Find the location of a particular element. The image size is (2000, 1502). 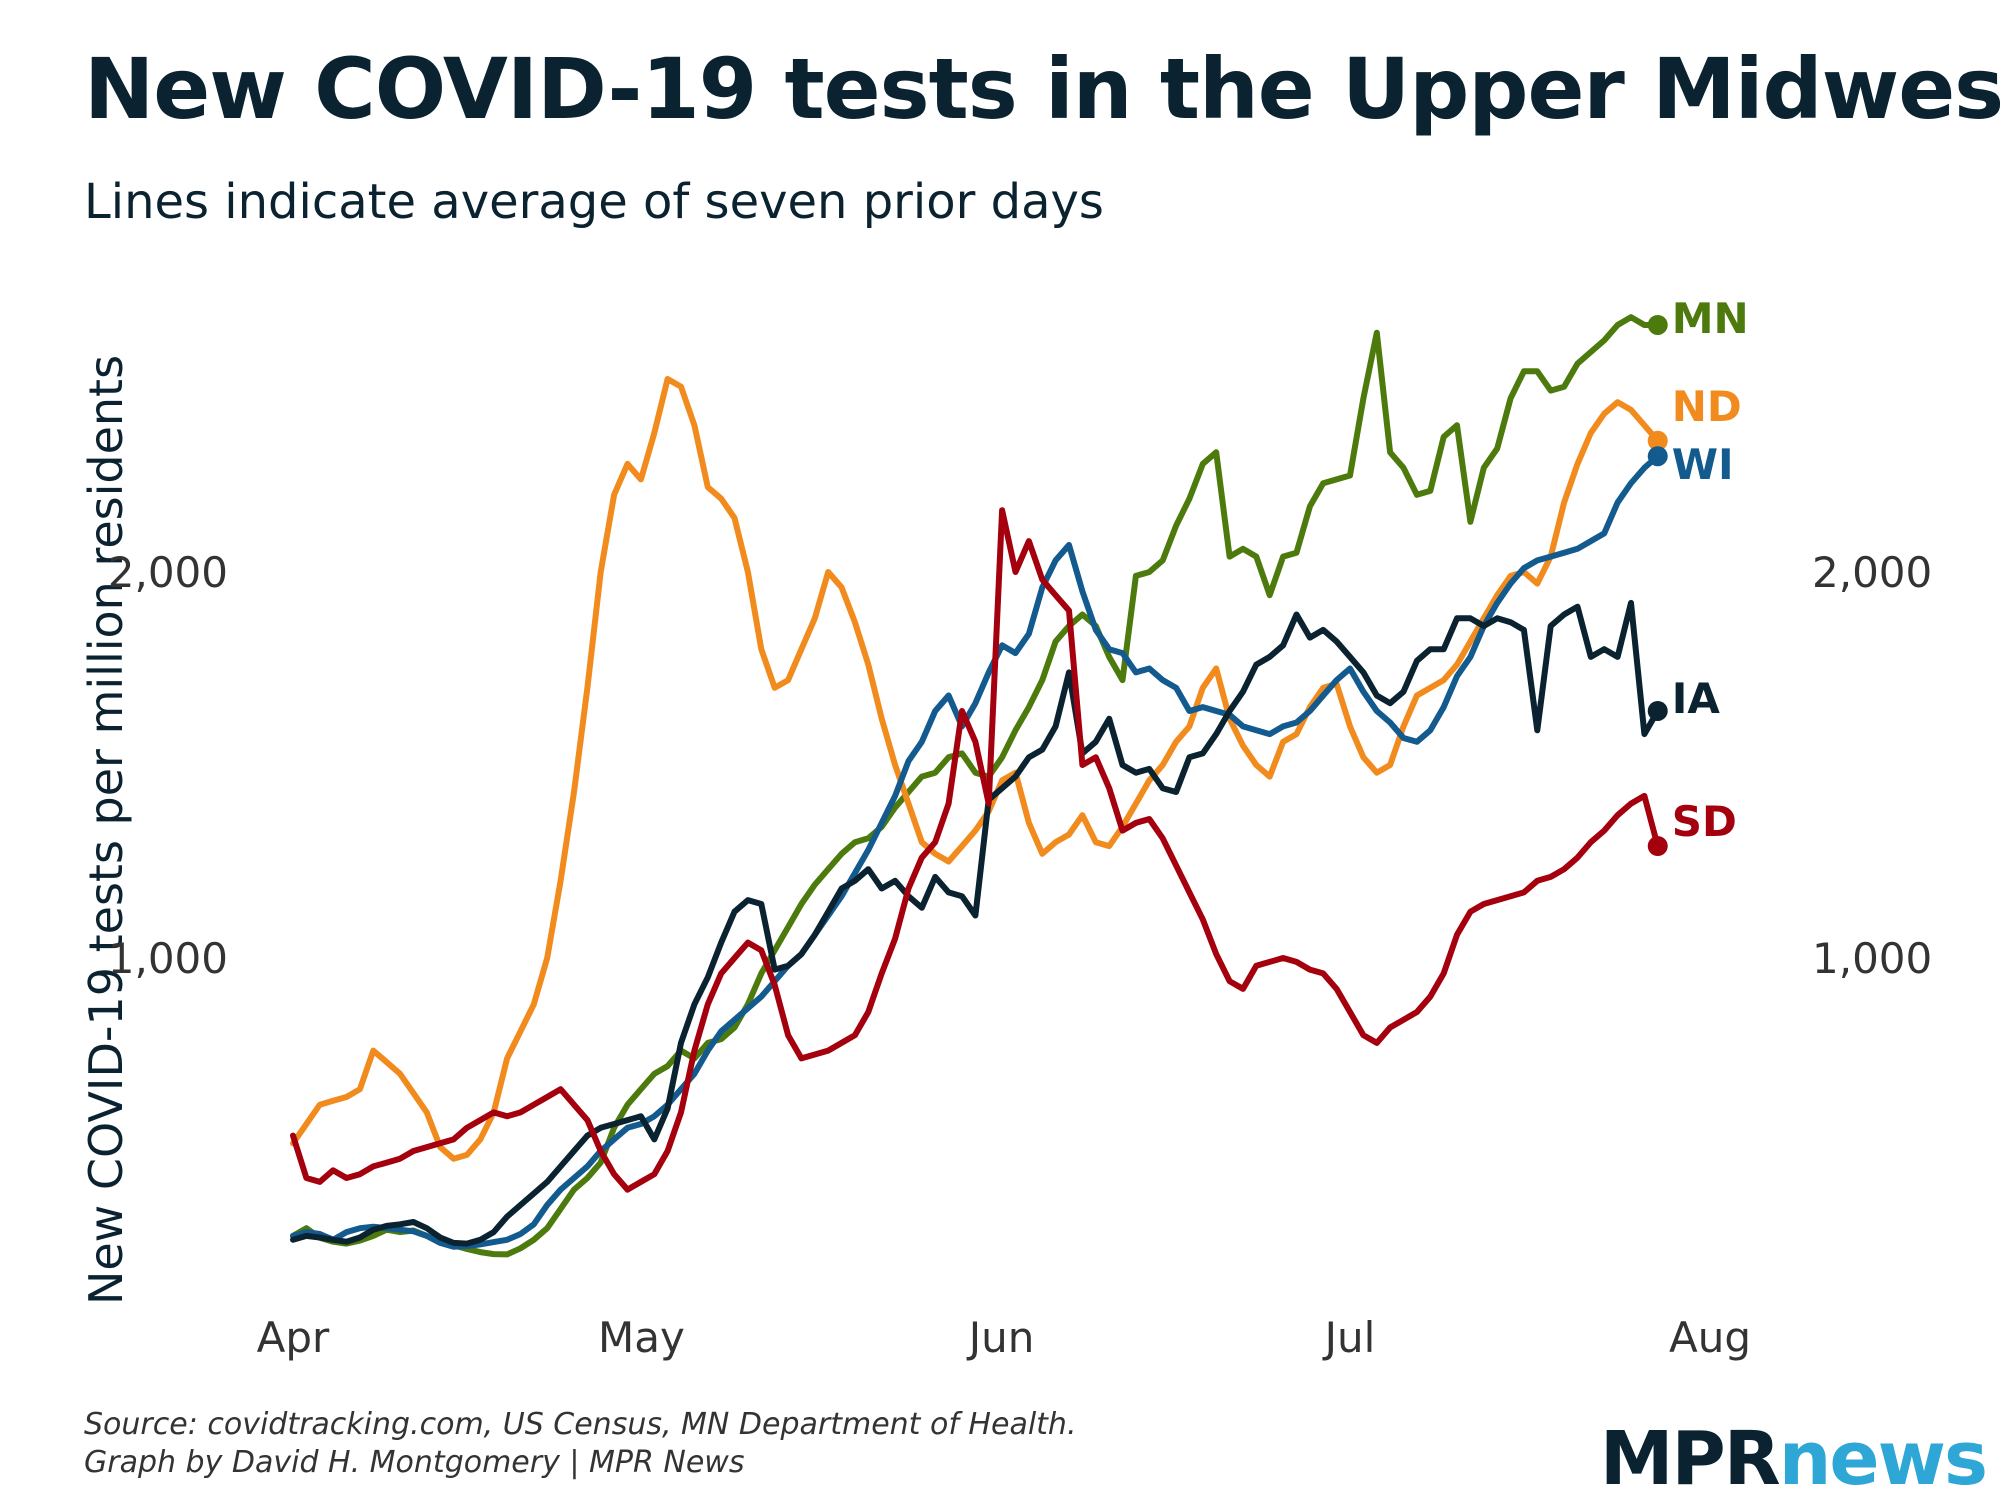

y-tick-label-left: 1,000 is located at coordinates (168, 958).